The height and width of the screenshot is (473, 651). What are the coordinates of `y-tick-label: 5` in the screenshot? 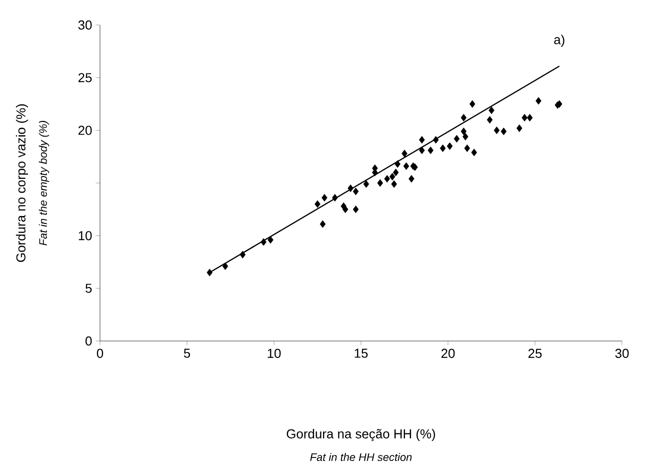 It's located at (89, 288).